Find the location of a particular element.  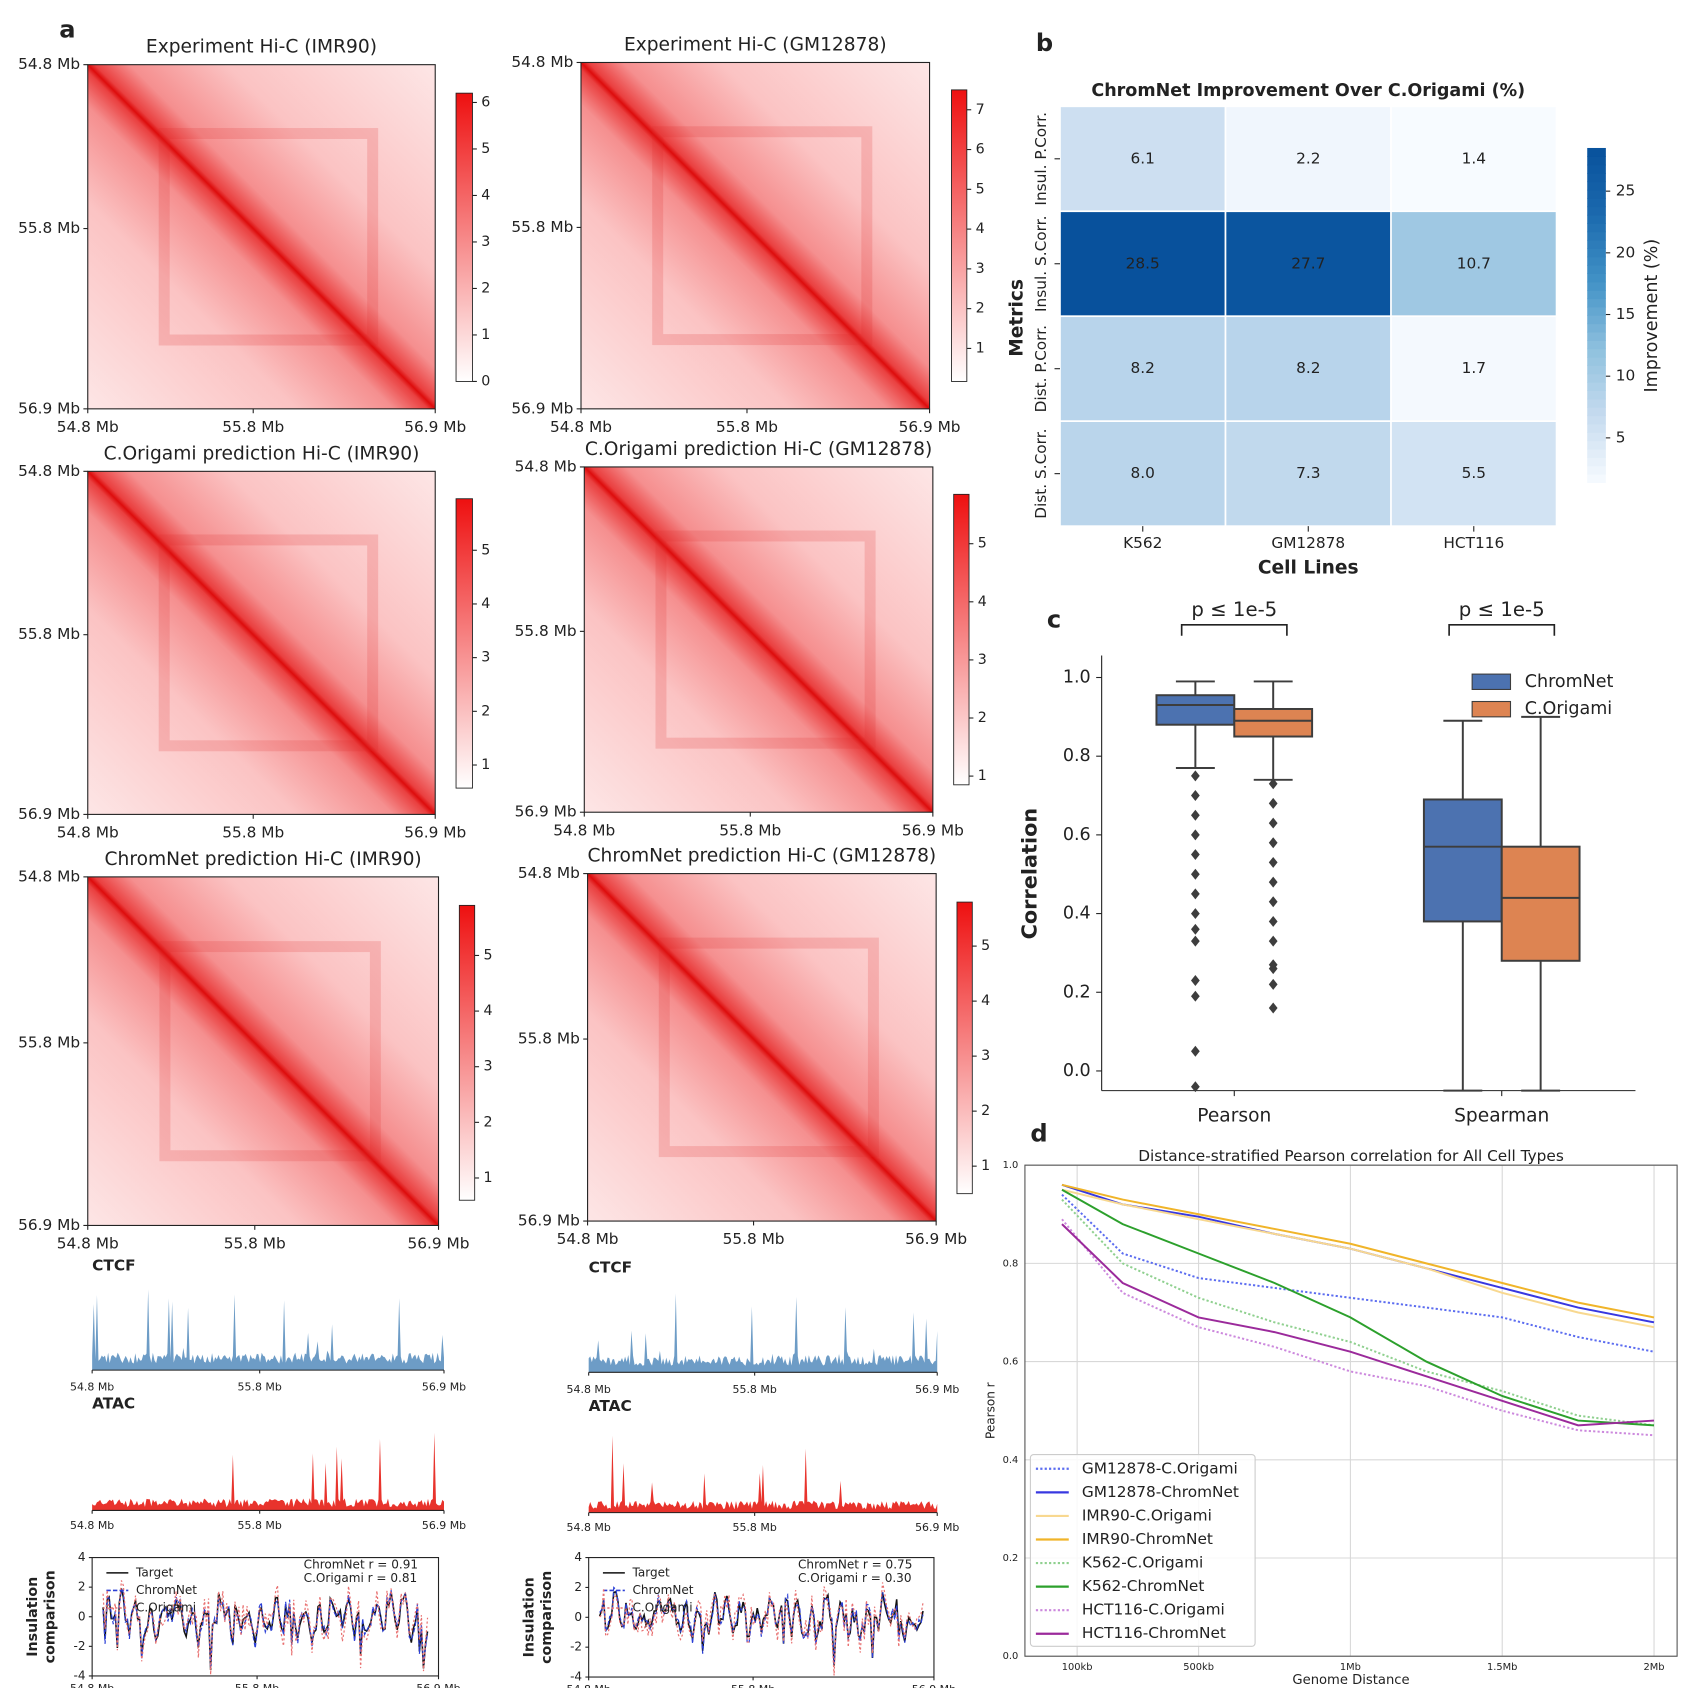

panel-label: c is located at coordinates (1054, 619).